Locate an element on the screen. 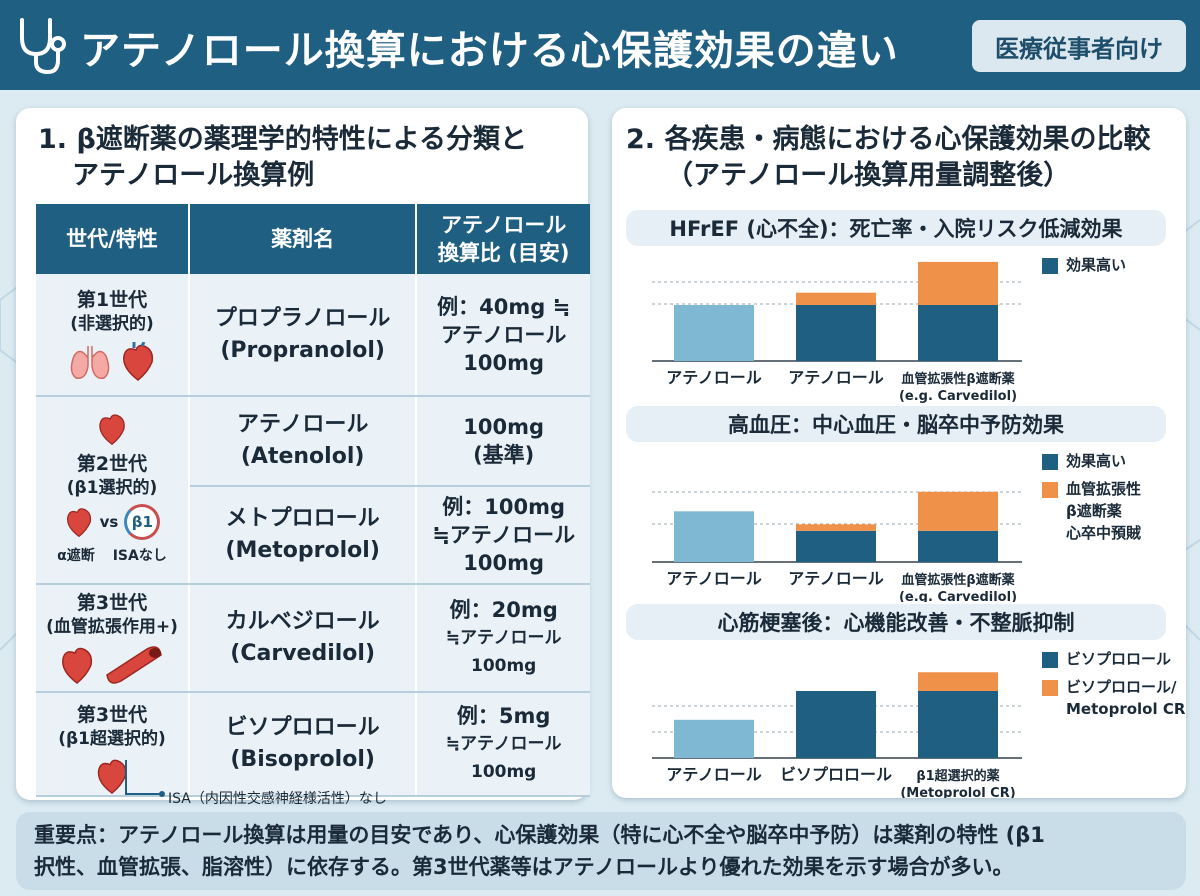 This screenshot has height=896, width=1200. generation-subtitle: (β1超選択的) is located at coordinates (112, 739).